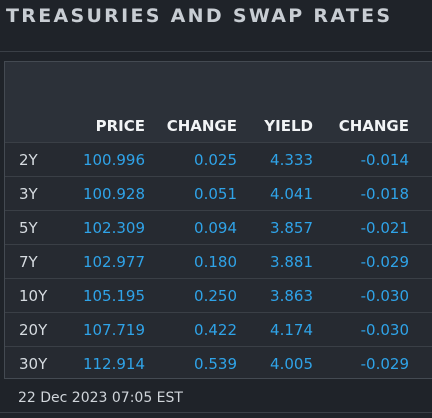  I want to click on table-row: 30Y 112.914 0.539 4.005 -0.029, so click(218, 363).